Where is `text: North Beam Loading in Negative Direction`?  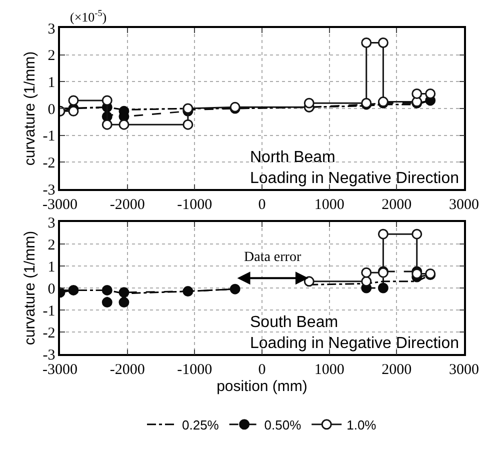
text: North Beam Loading in Negative Direction is located at coordinates (355, 168).